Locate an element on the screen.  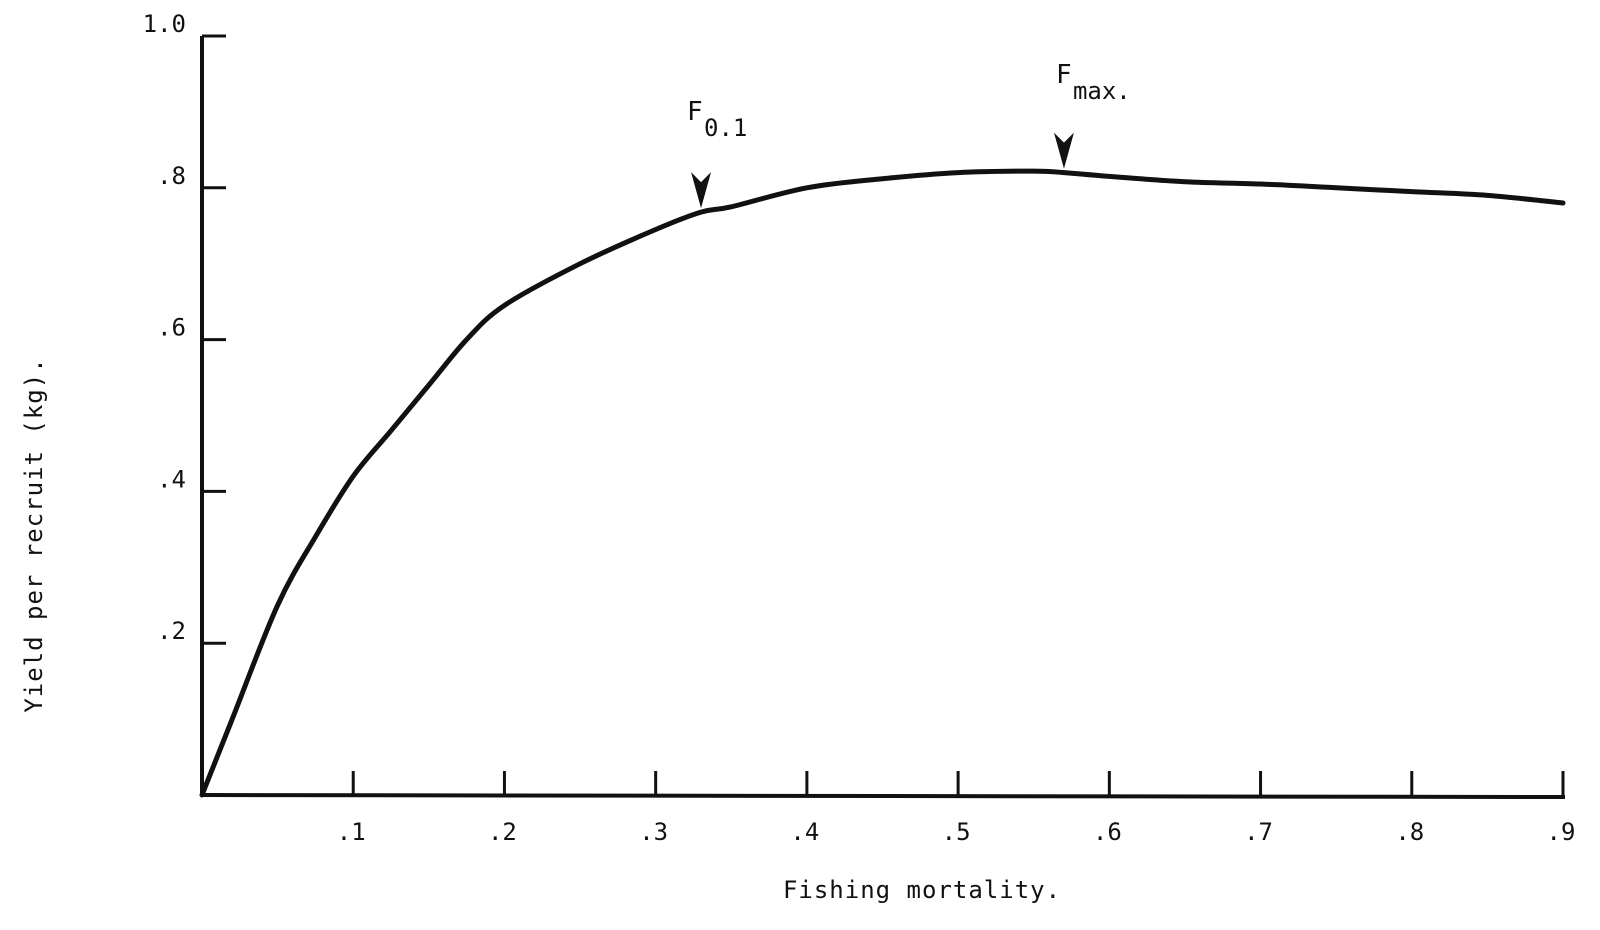
x-tick-label: .1 is located at coordinates (351, 832).